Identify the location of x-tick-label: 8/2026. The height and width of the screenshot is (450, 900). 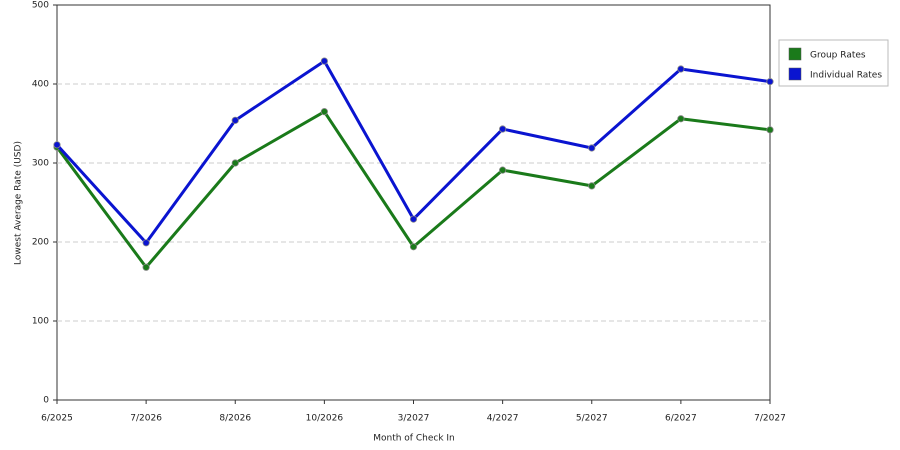
(235, 419).